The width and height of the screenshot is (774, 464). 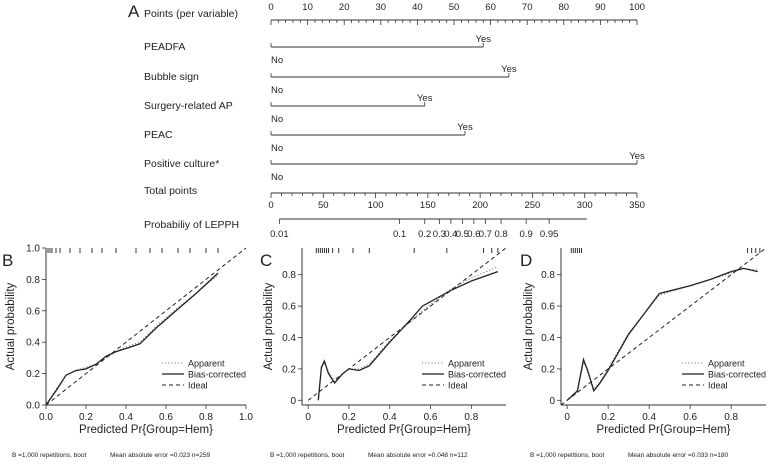 I want to click on probability-axis-tick-label: 0.7, so click(x=485, y=234).